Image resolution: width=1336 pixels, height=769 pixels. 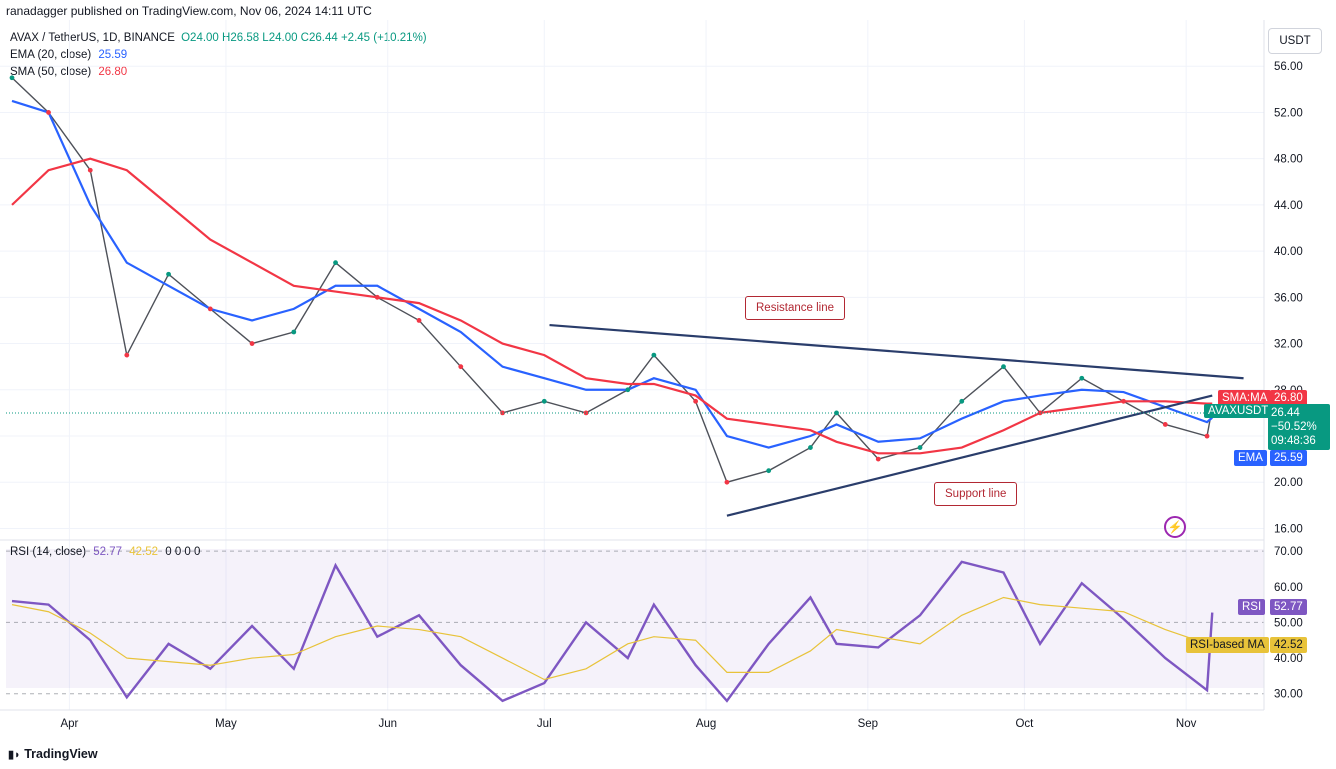 What do you see at coordinates (1288, 483) in the screenshot?
I see `price-tick-label: 20.00` at bounding box center [1288, 483].